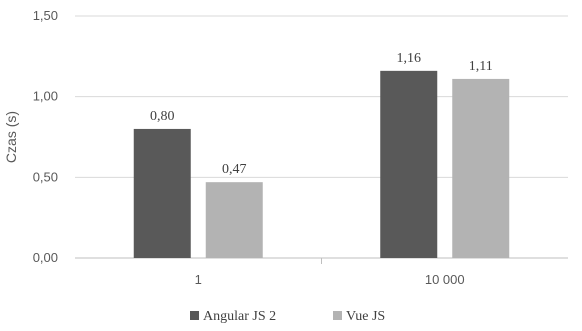 The width and height of the screenshot is (582, 331). I want to click on y-tick-labels: 0,00 0,50 1,00 1,50, so click(45, 136).